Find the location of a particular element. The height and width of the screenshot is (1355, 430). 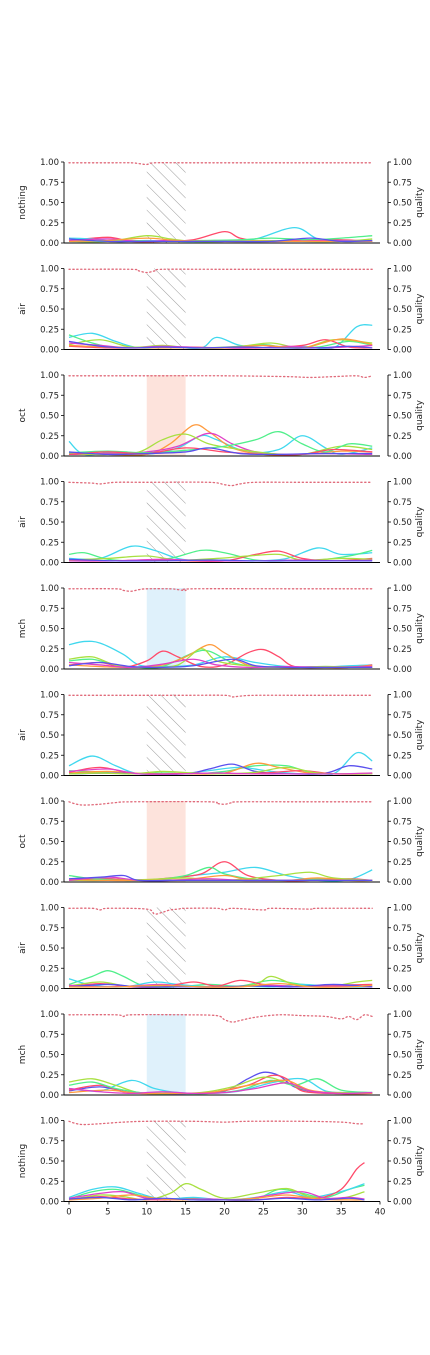

x-tick-label: 5 is located at coordinates (107, 1213).